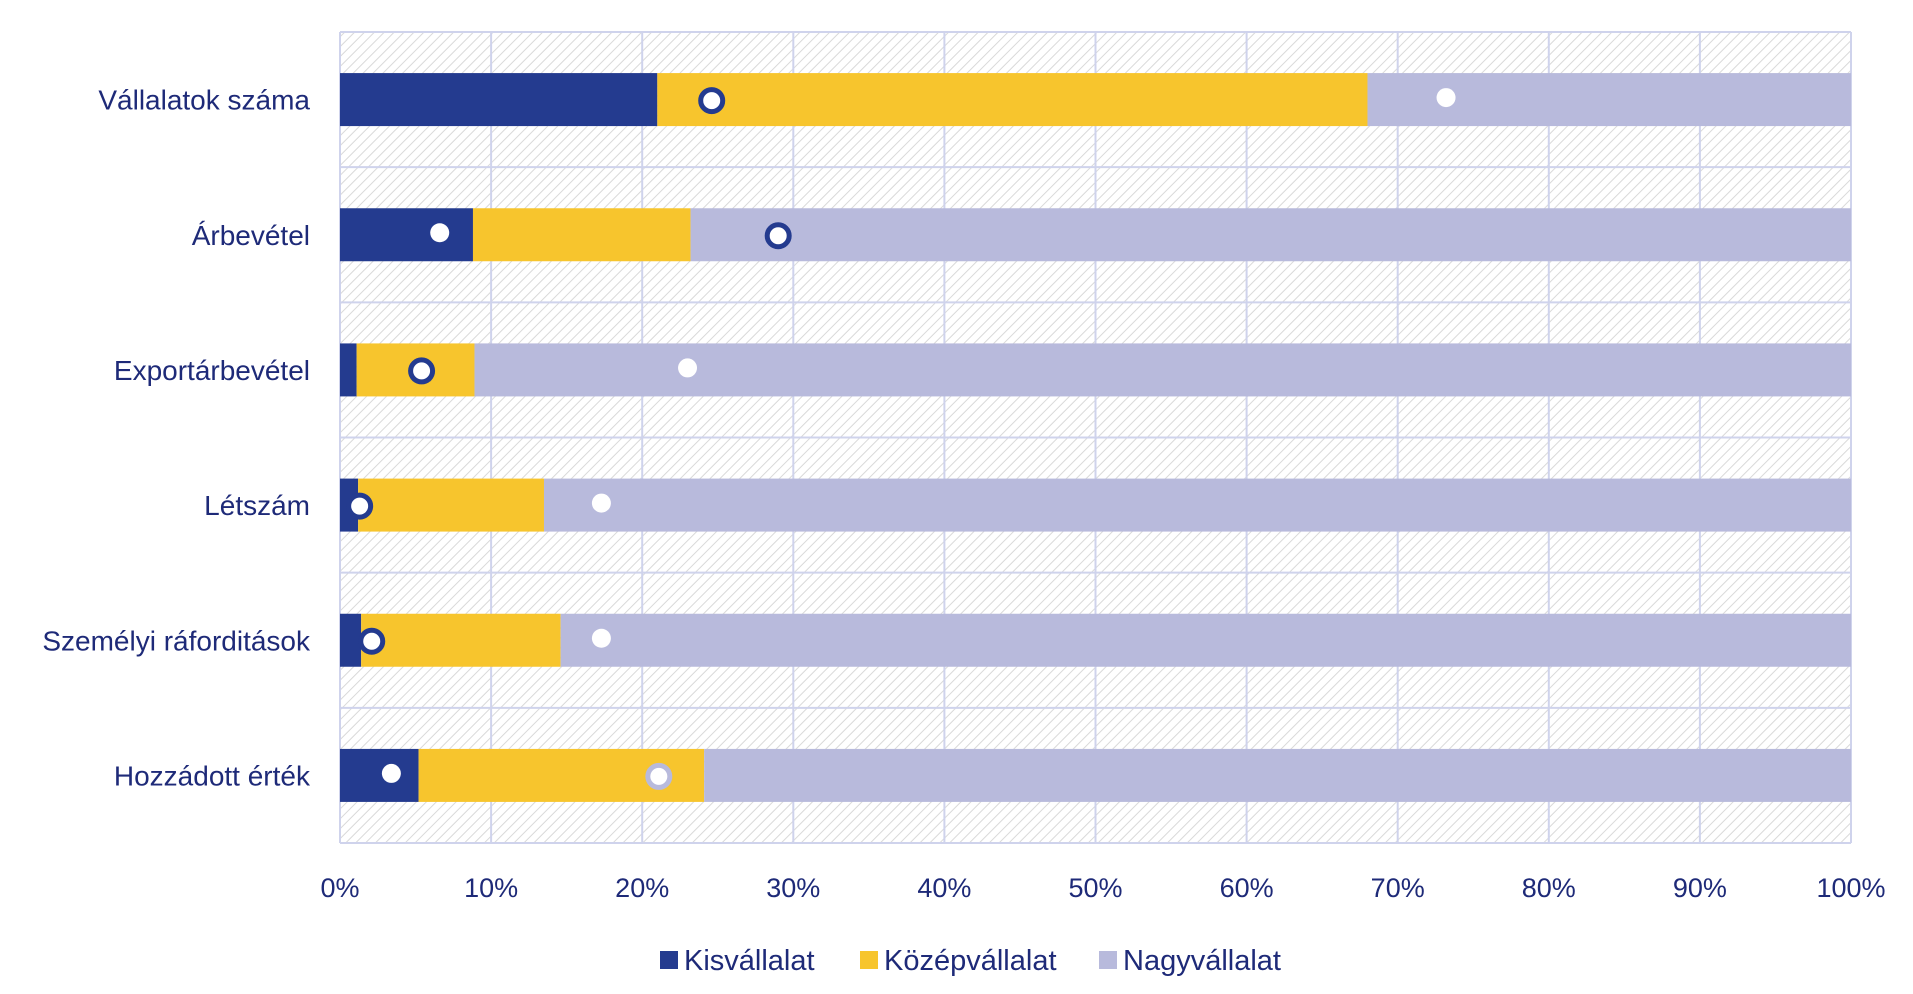 This screenshot has width=1913, height=994. Describe the element at coordinates (204, 100) in the screenshot. I see `category-label: Vállalatok száma` at that location.